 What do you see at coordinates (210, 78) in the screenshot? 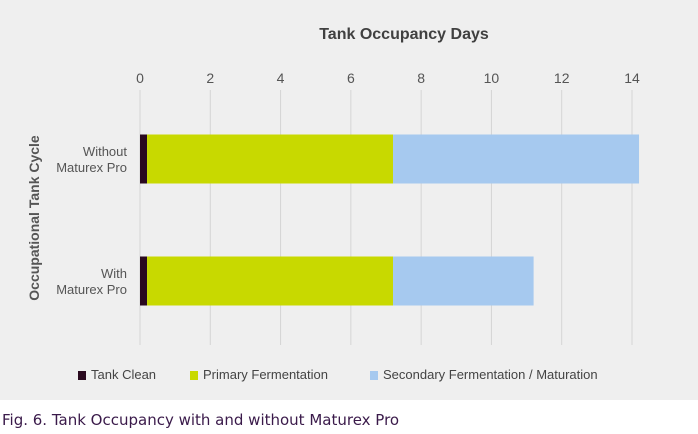
I see `x-tick-label: 2` at bounding box center [210, 78].